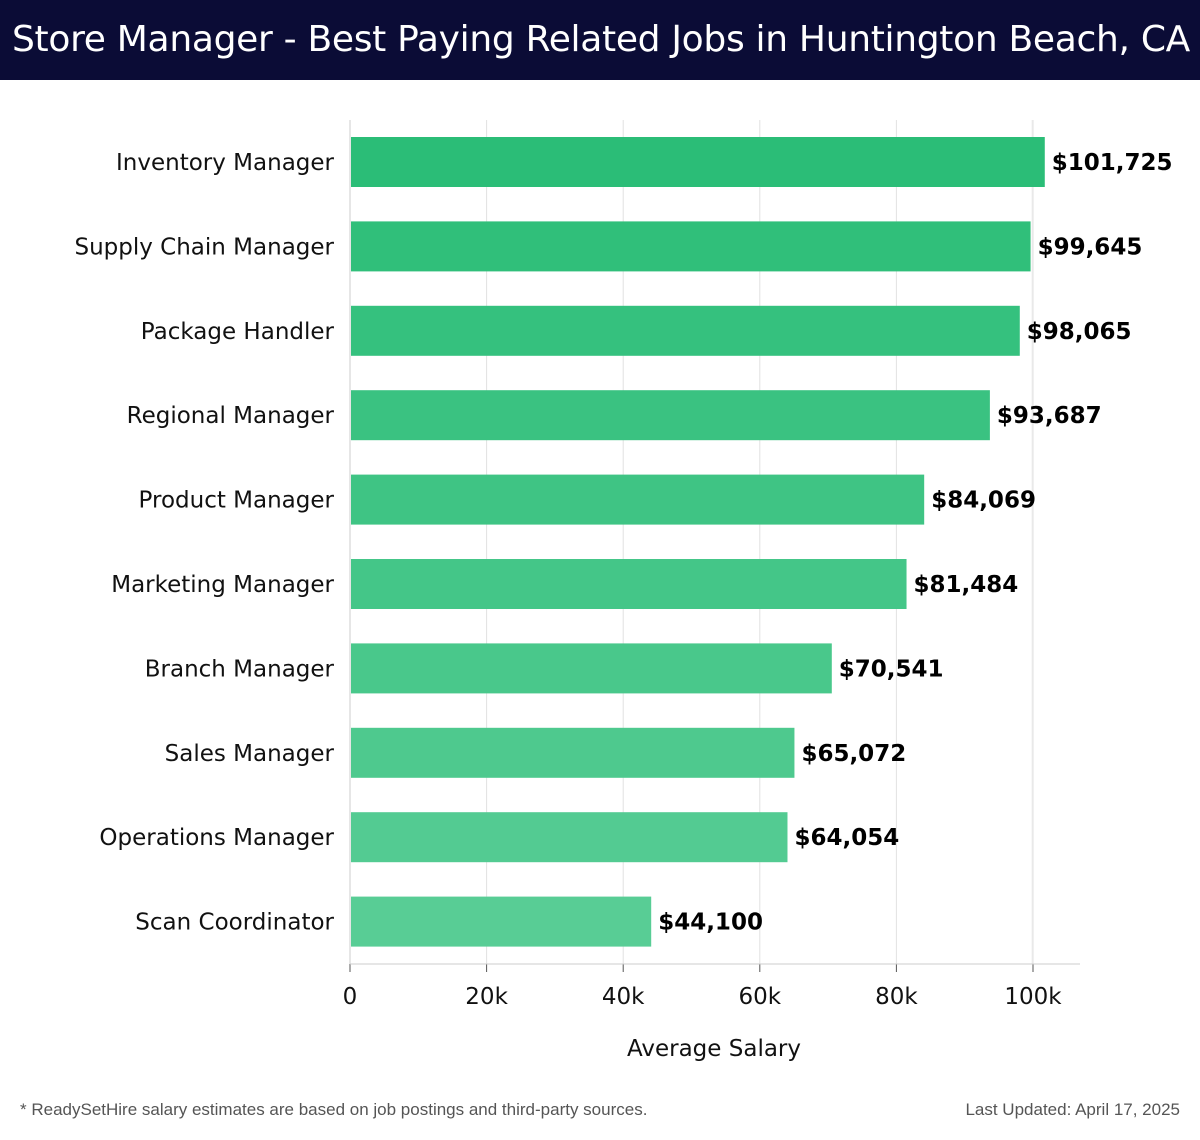 This screenshot has width=1200, height=1140. Describe the element at coordinates (1112, 163) in the screenshot. I see `value-label: $101,725` at that location.